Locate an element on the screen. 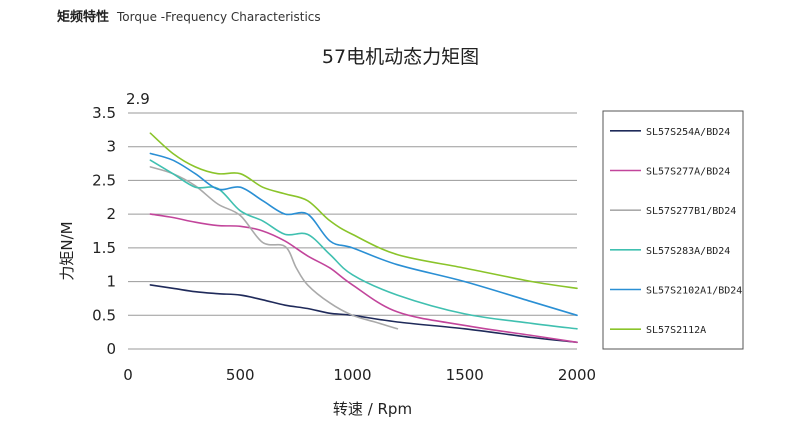 This screenshot has height=430, width=801. legend-label: SL57S2112A is located at coordinates (676, 330).